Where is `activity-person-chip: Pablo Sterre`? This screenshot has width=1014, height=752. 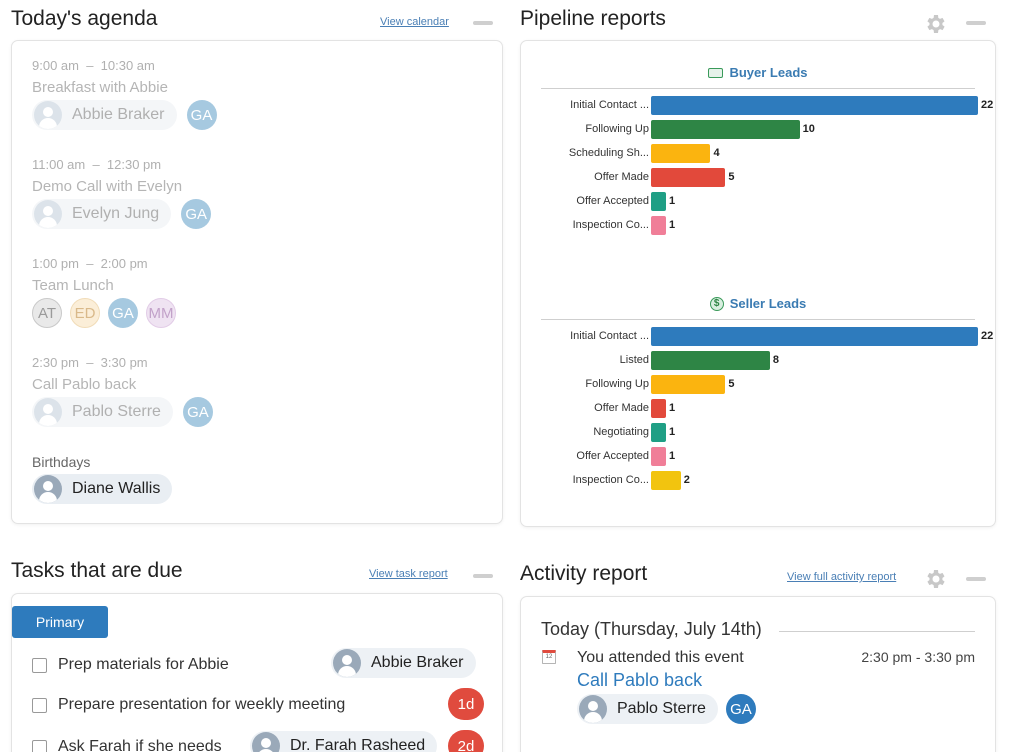
activity-person-chip: Pablo Sterre is located at coordinates (647, 709).